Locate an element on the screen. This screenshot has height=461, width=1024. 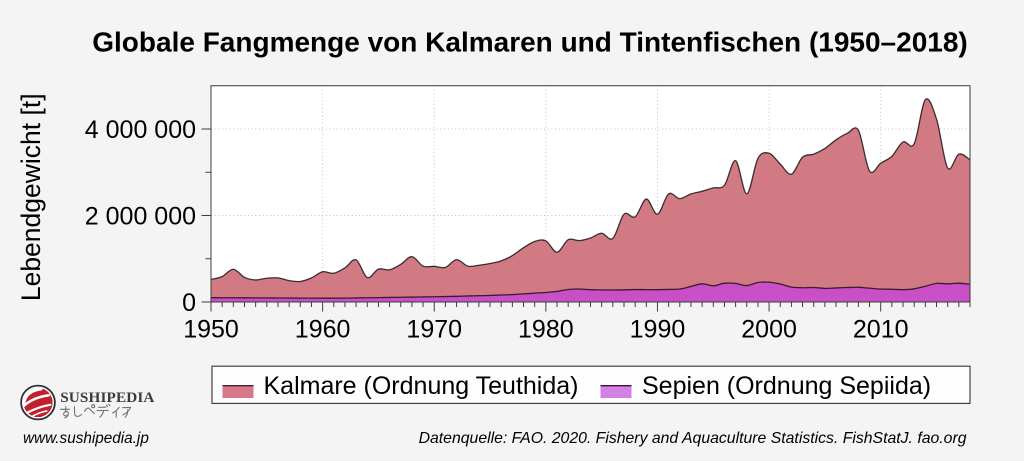
svg-text: SUSHIPEDIA is located at coordinates (107, 397).